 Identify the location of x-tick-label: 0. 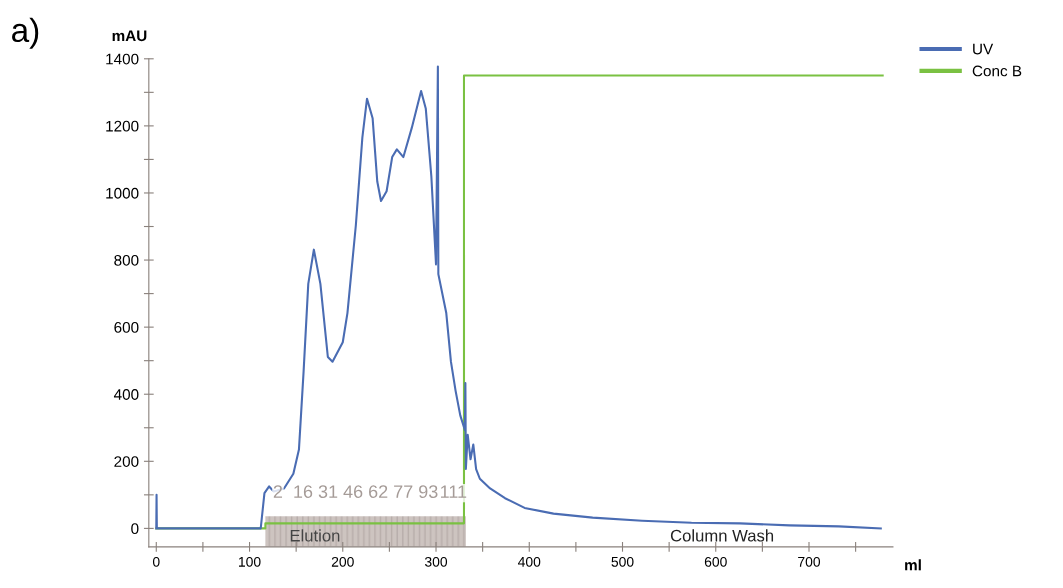
(156, 561).